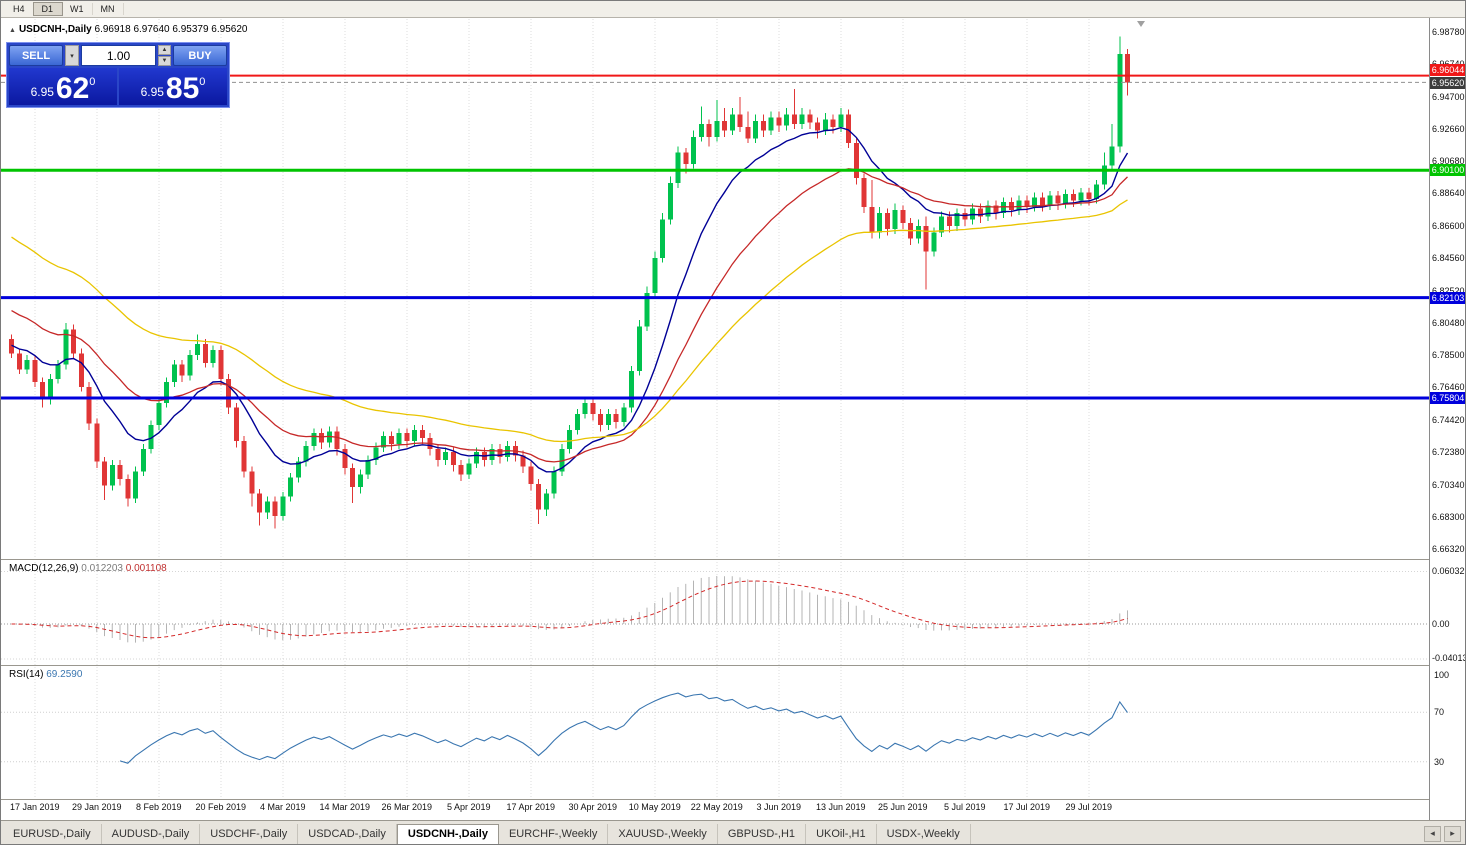  I want to click on volume-stepper: ▲ ▼, so click(164, 55).